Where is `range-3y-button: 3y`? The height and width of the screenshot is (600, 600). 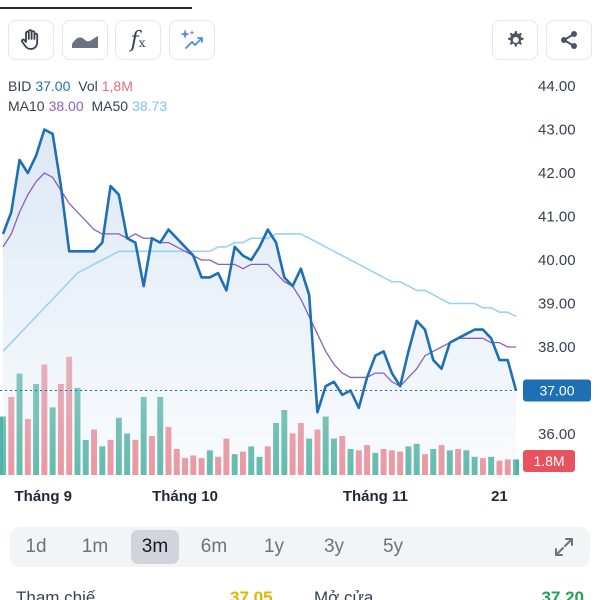
range-3y-button: 3y is located at coordinates (334, 546).